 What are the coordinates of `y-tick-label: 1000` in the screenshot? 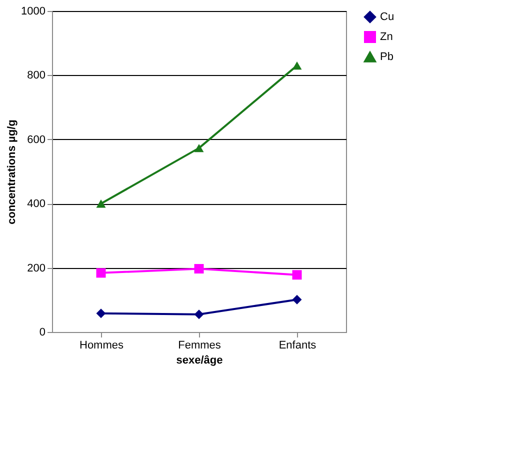 It's located at (33, 12).